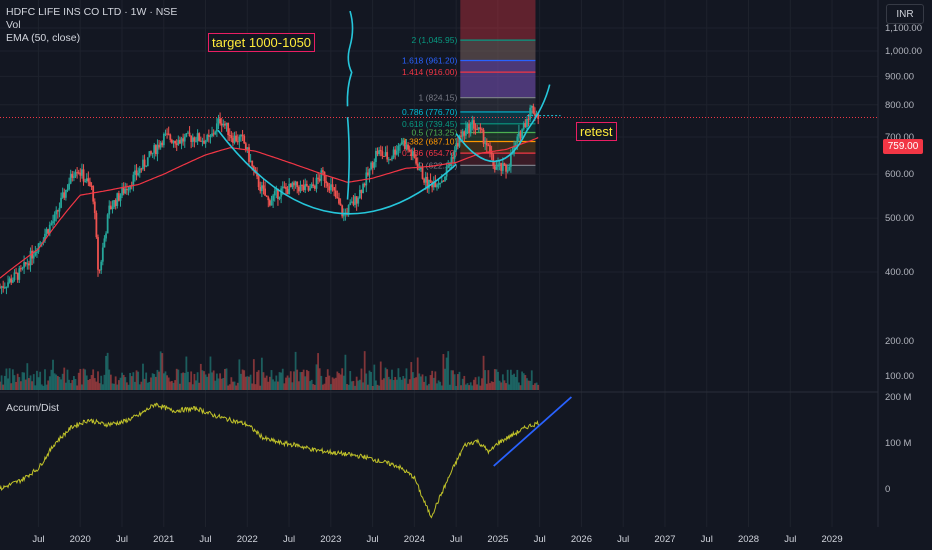  I want to click on price-tick-label: 400.00, so click(899, 272).